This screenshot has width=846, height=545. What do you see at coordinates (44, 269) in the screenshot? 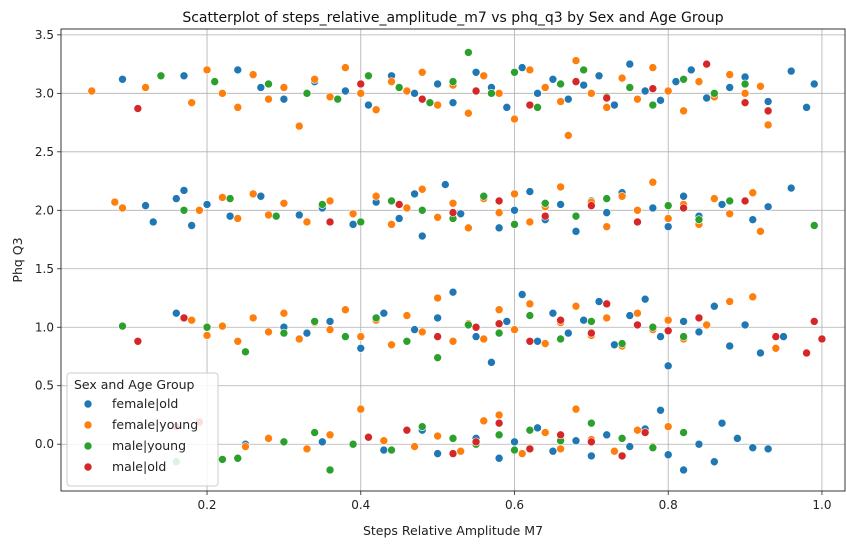
I see `y-tick-label: 1.5` at bounding box center [44, 269].